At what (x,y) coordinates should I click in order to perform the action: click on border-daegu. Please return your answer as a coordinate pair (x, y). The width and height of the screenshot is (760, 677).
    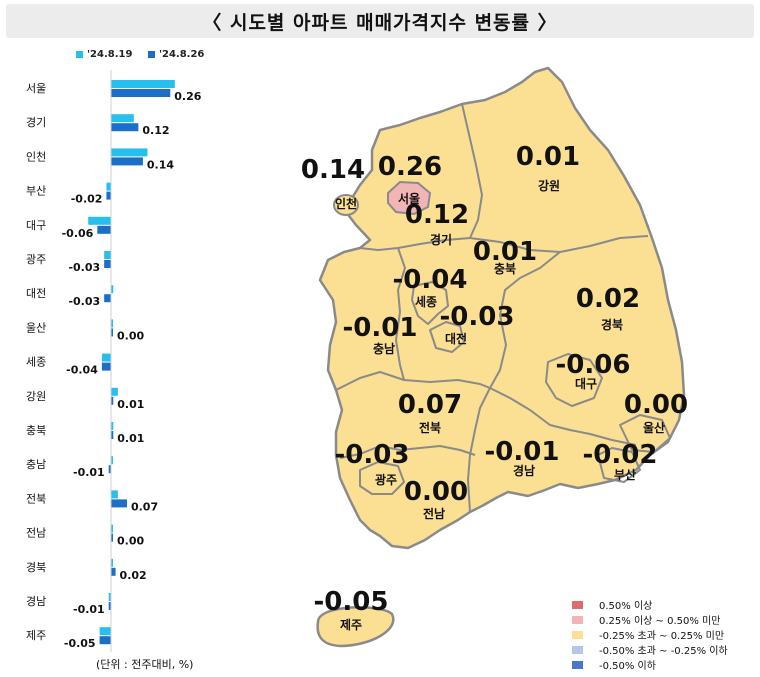
    Looking at the image, I should click on (574, 380).